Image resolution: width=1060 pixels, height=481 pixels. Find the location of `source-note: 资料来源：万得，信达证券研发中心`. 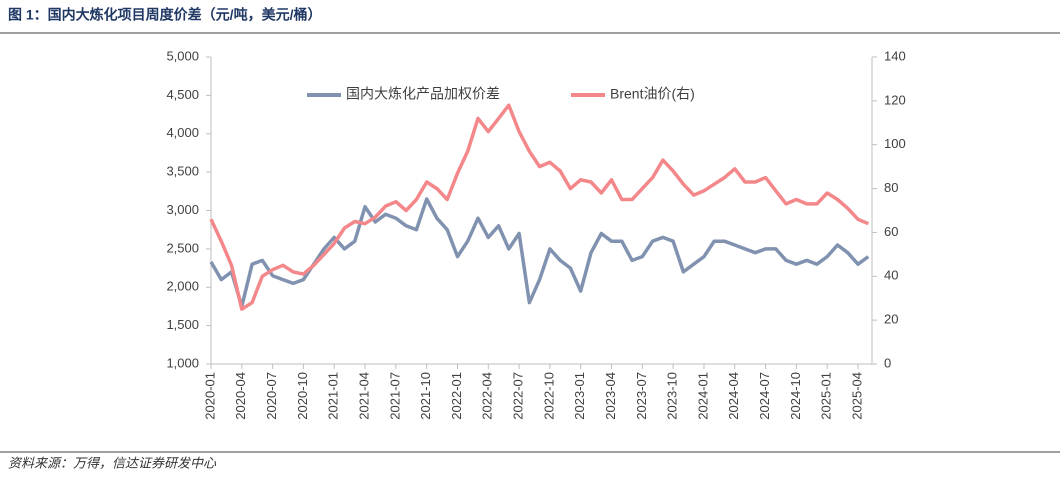

source-note: 资料来源：万得，信达证券研发中心 is located at coordinates (112, 462).